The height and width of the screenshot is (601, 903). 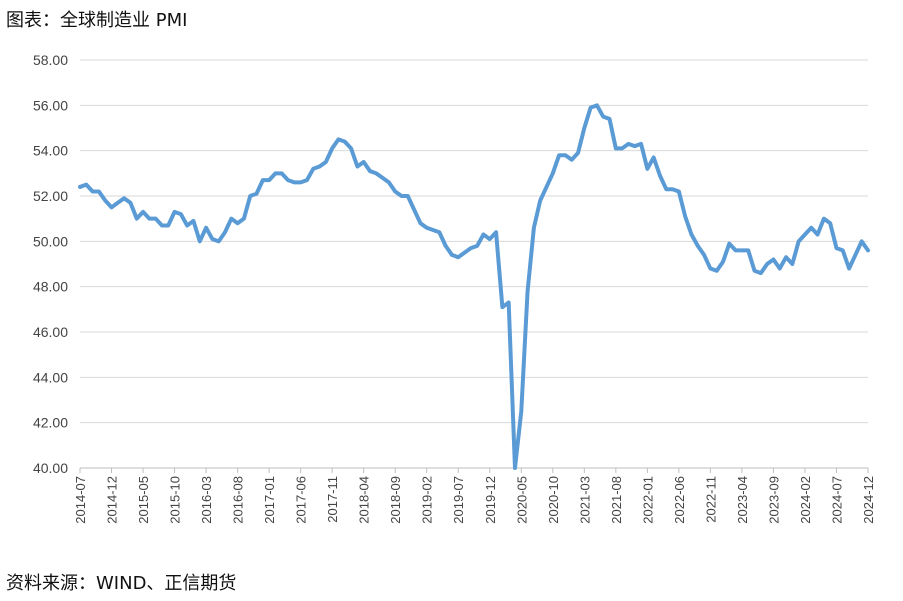 What do you see at coordinates (301, 500) in the screenshot?
I see `x-tick-label: 2017-06` at bounding box center [301, 500].